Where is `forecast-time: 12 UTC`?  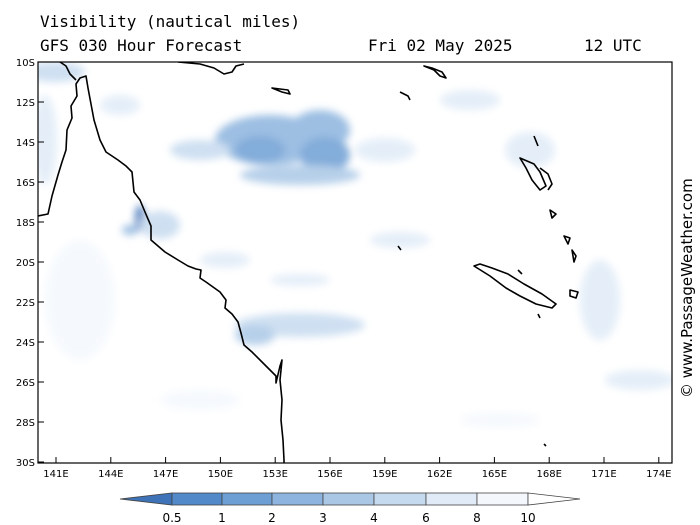
forecast-time: 12 UTC is located at coordinates (613, 45).